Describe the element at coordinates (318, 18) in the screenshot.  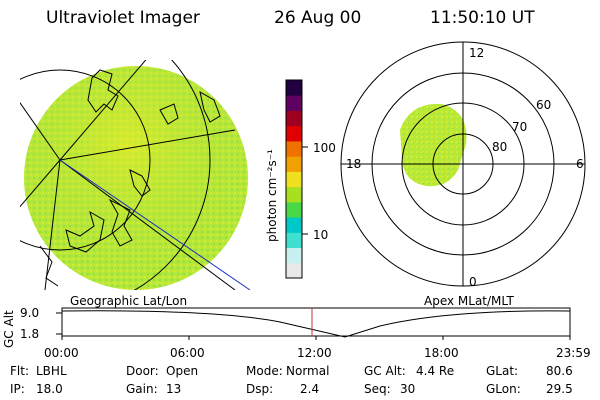
I see `date-label: 26 Aug 00` at that location.